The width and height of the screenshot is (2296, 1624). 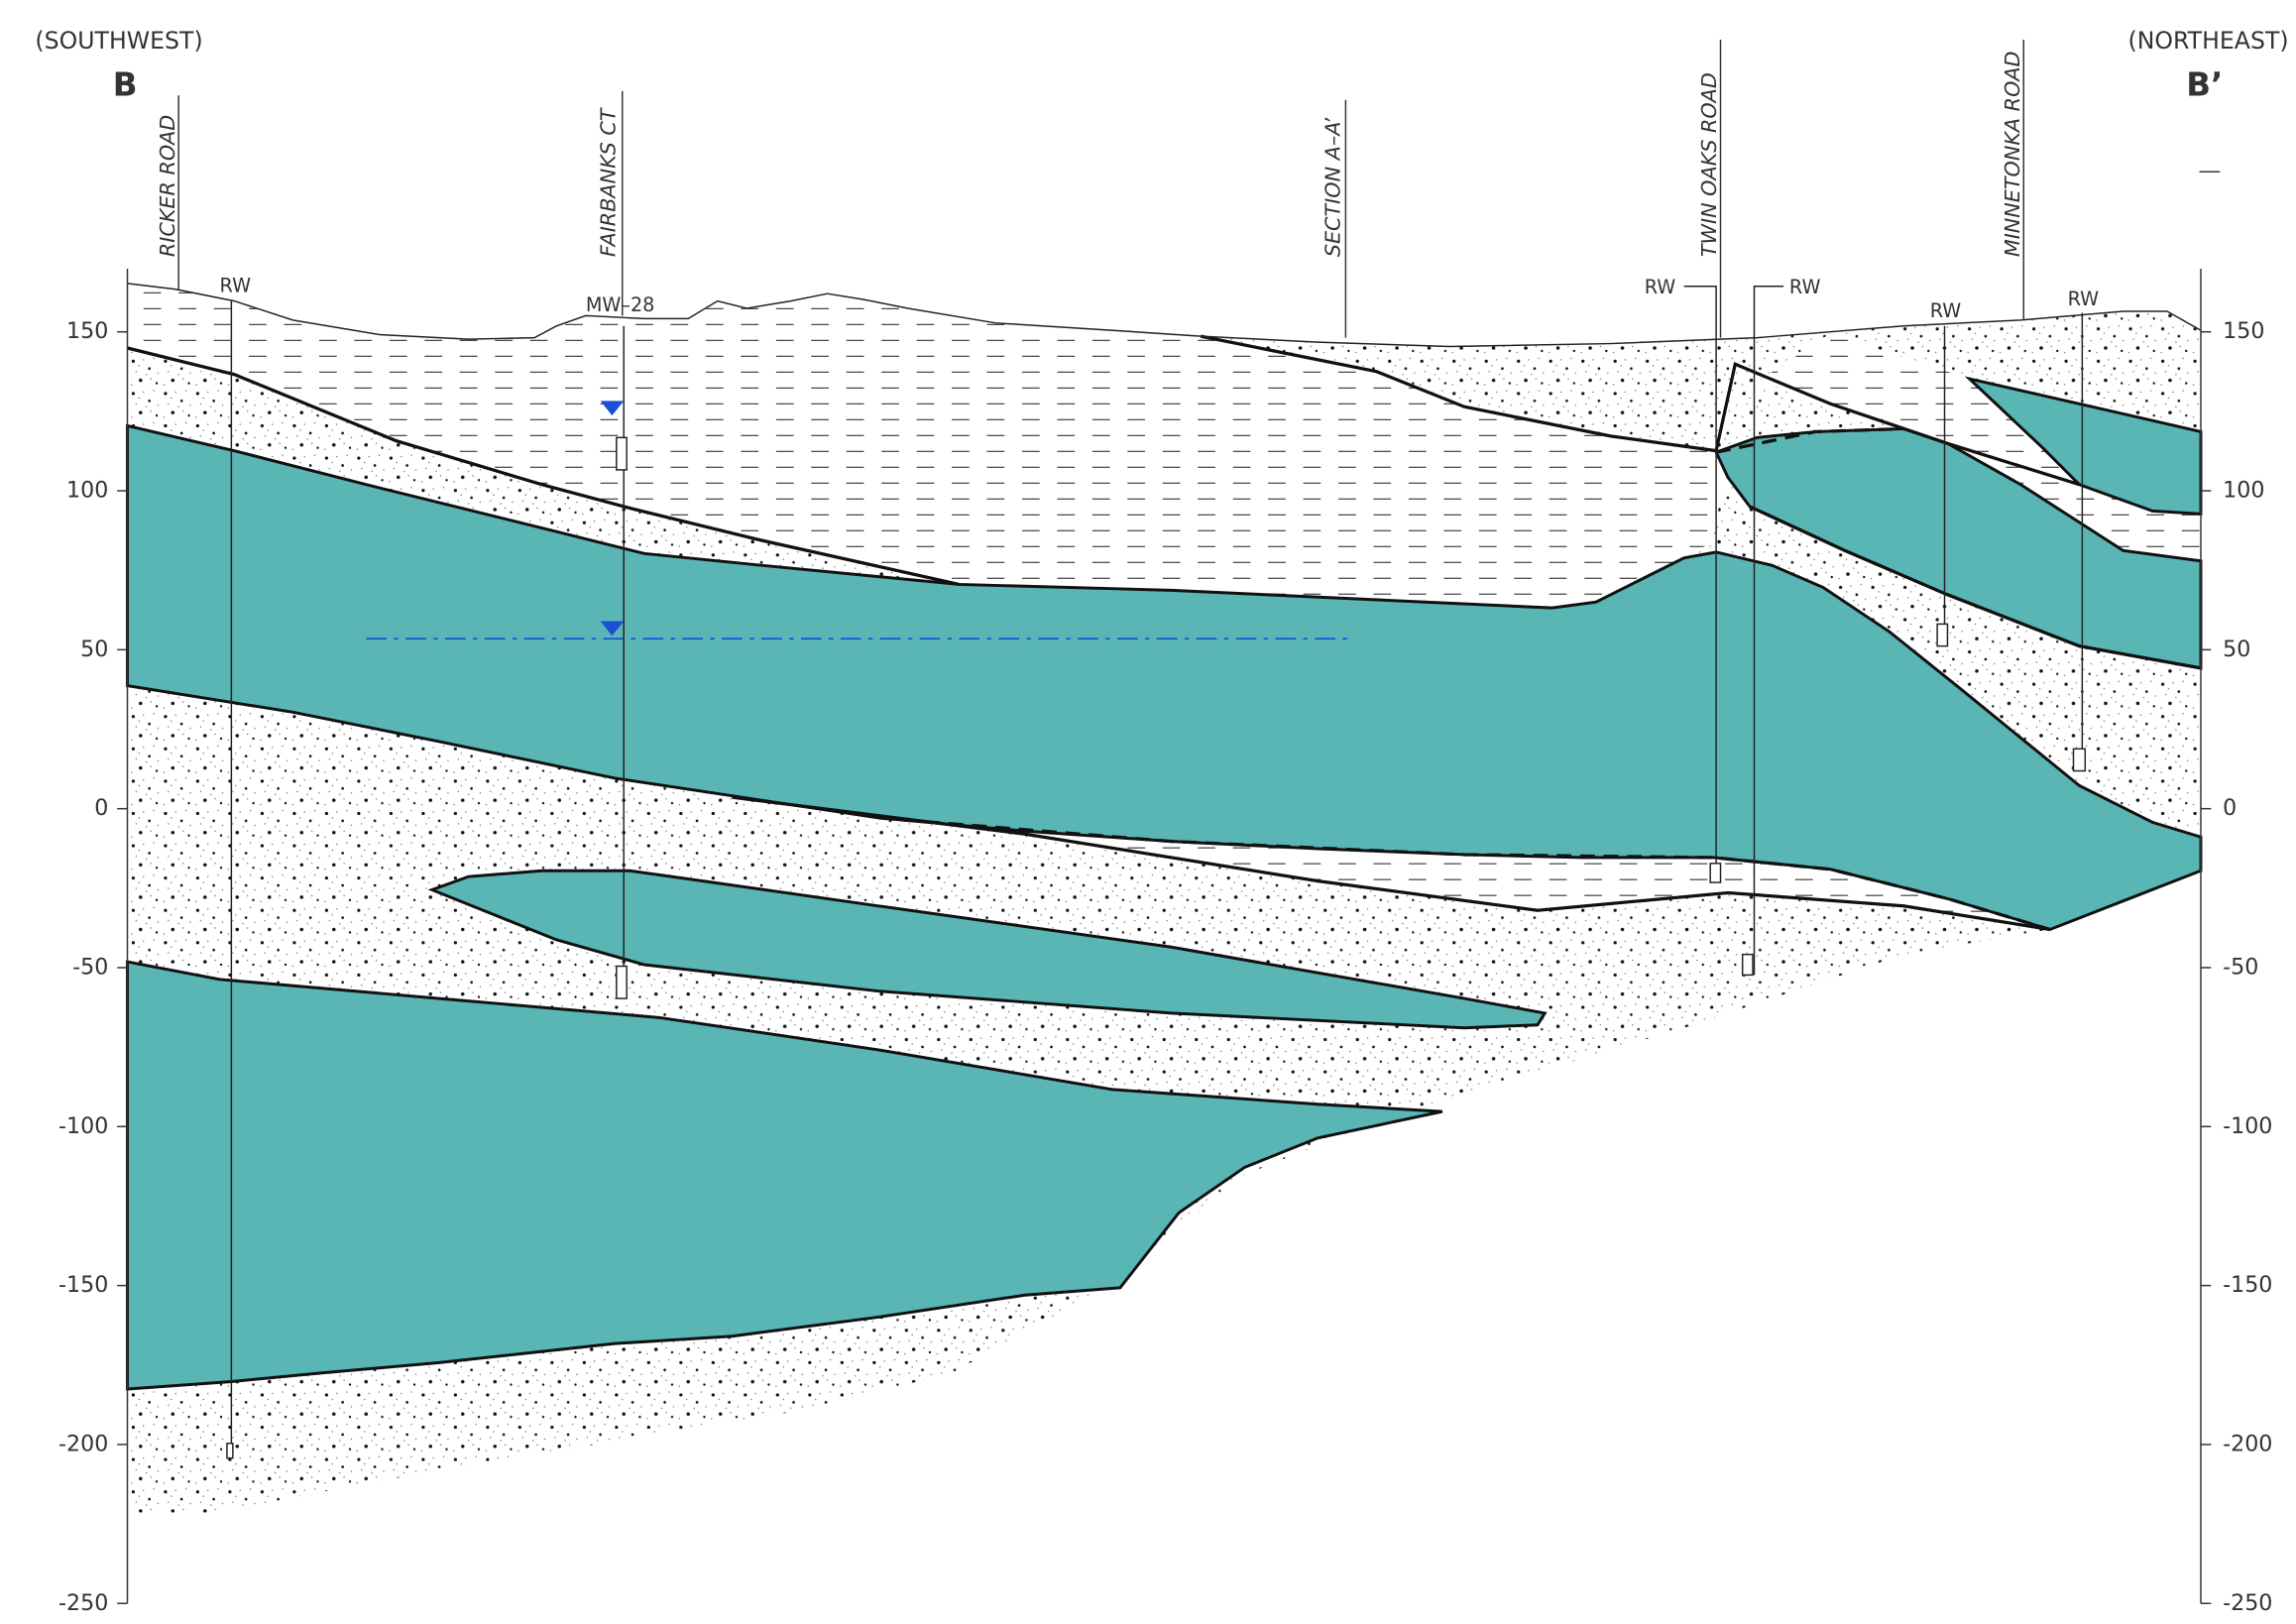 I want to click on road-label: MINNETONKA ROAD, so click(x=2012, y=154).